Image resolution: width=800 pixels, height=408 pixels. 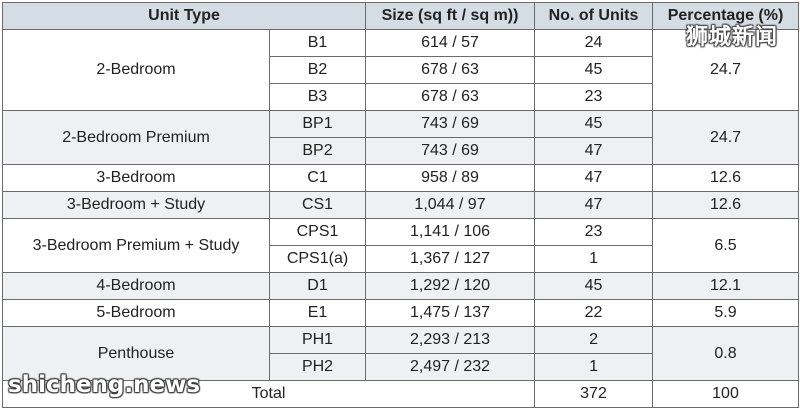 I want to click on unit-code-cell: BP2, so click(x=317, y=151).